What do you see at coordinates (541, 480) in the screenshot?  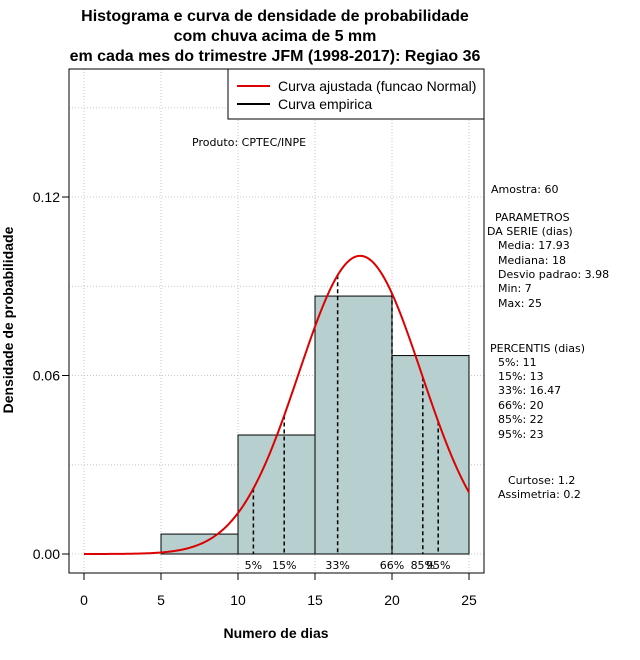 I see `kurtosis: Curtose: 1.2` at bounding box center [541, 480].